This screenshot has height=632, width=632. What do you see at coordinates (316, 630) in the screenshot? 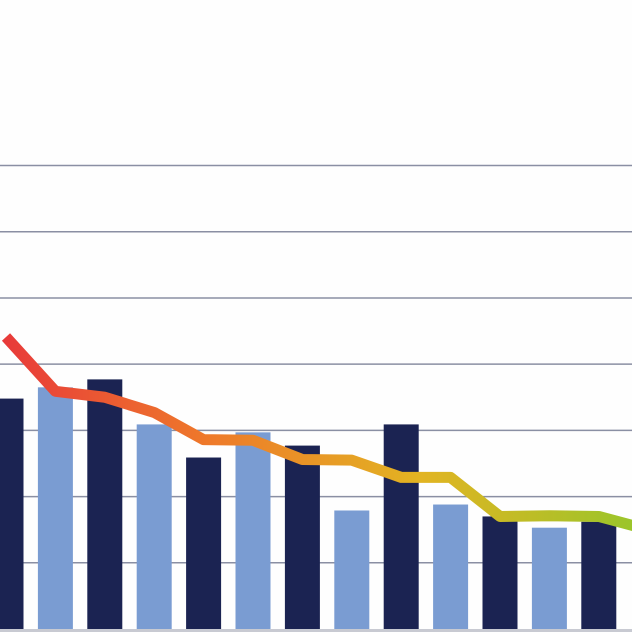
I see `baseline` at bounding box center [316, 630].